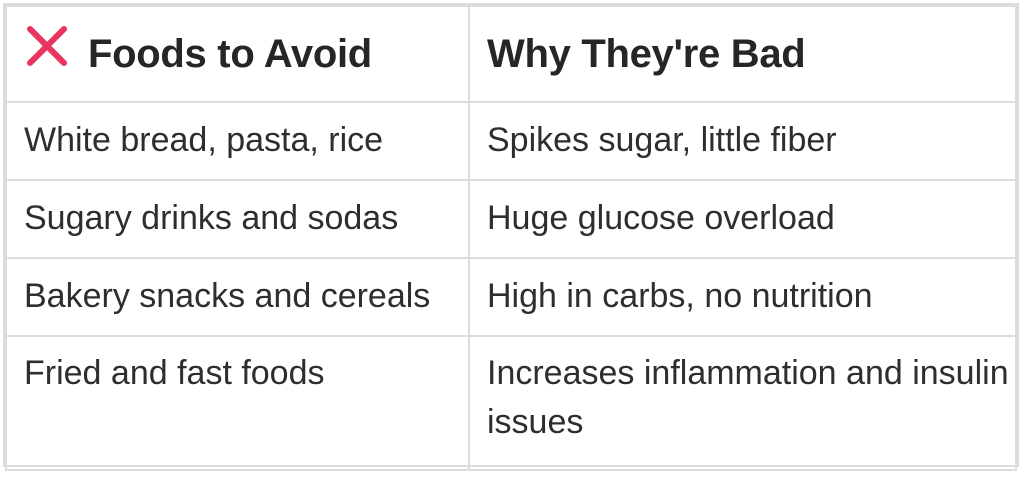  I want to click on reason-cell: High in carbs, no nutrition, so click(742, 297).